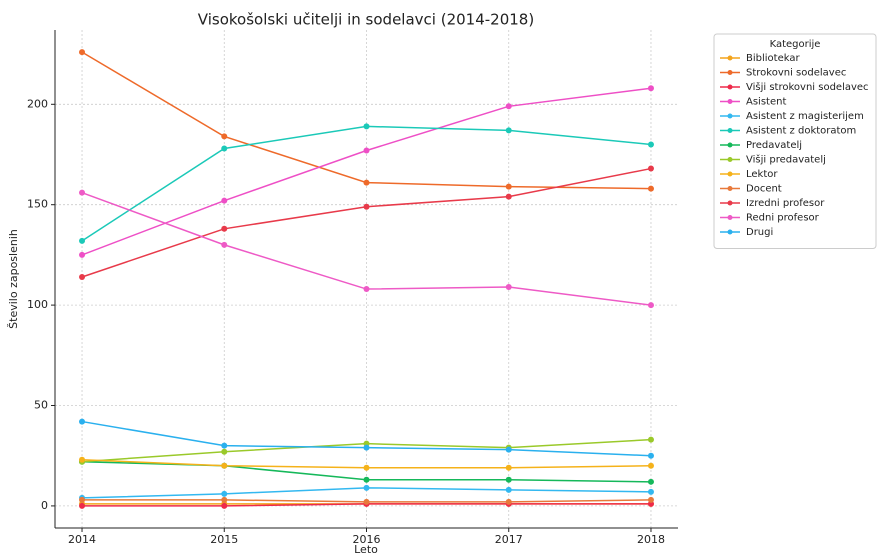  I want to click on legend-label: Asistent z doktoratom, so click(801, 131).